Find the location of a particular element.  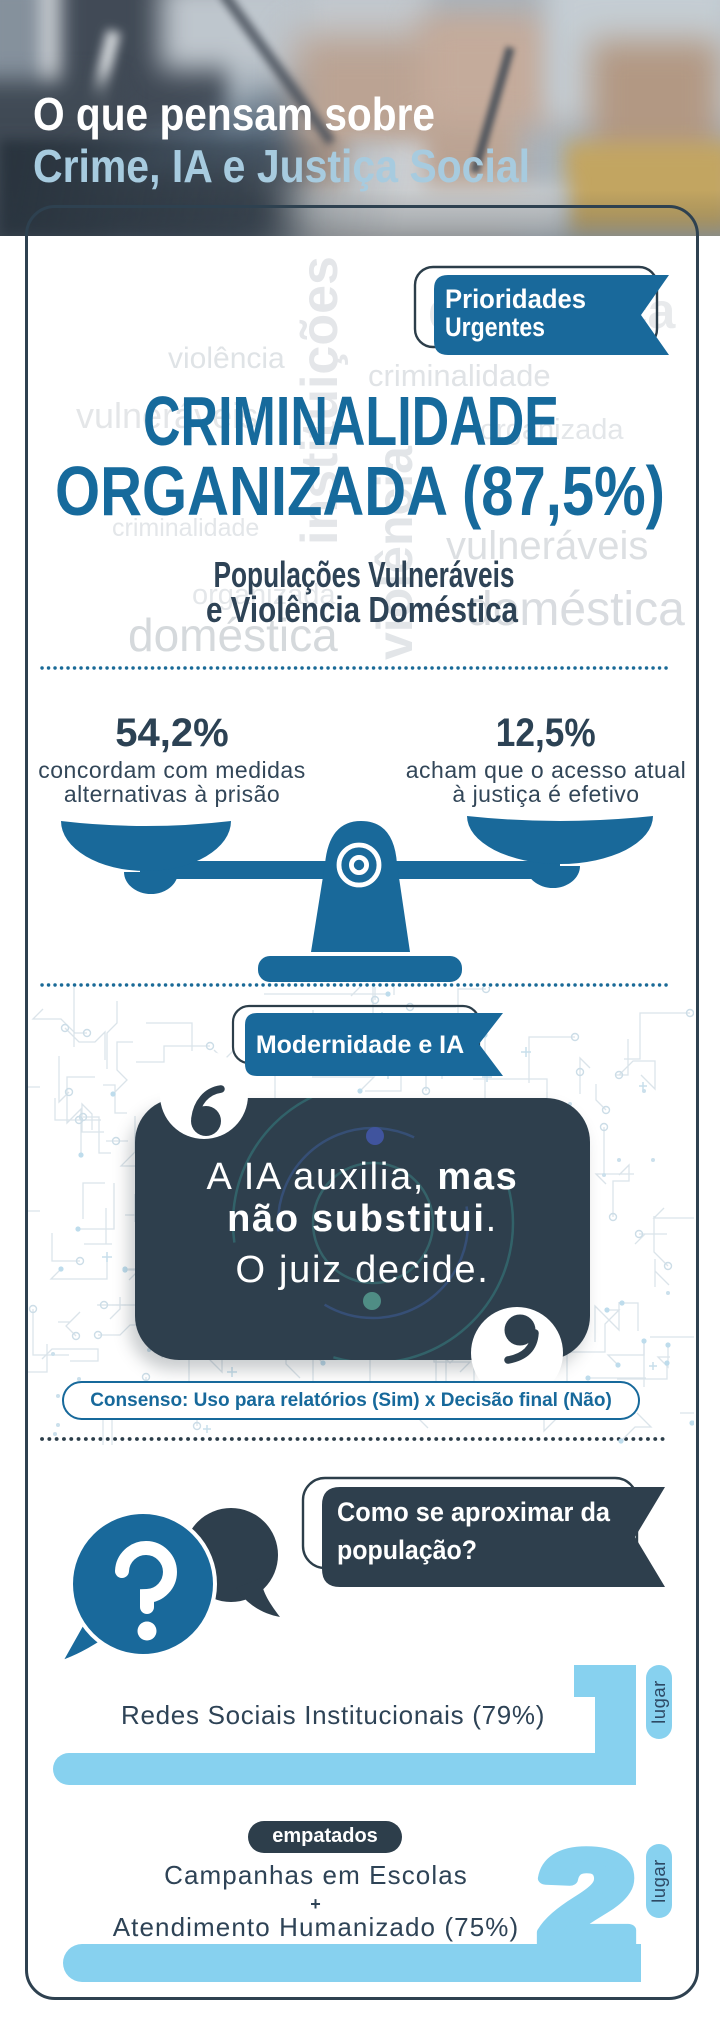

svg-text: Urgentes is located at coordinates (495, 327).